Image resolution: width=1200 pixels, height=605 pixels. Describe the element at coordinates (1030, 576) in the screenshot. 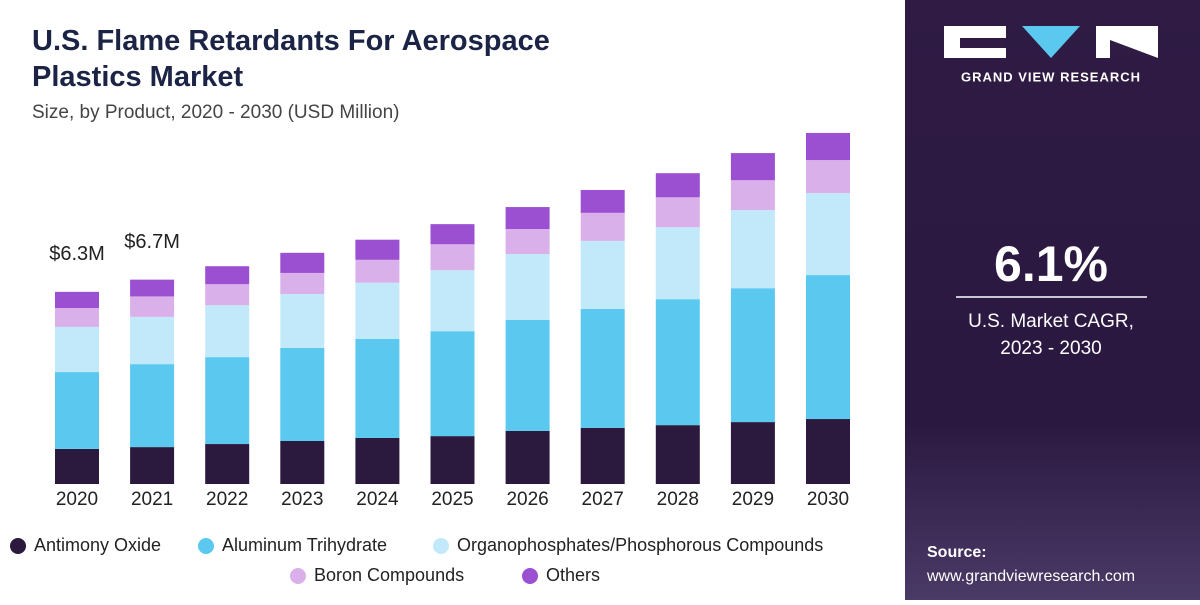

I see `source-url: www.grandviewresearch.com` at that location.